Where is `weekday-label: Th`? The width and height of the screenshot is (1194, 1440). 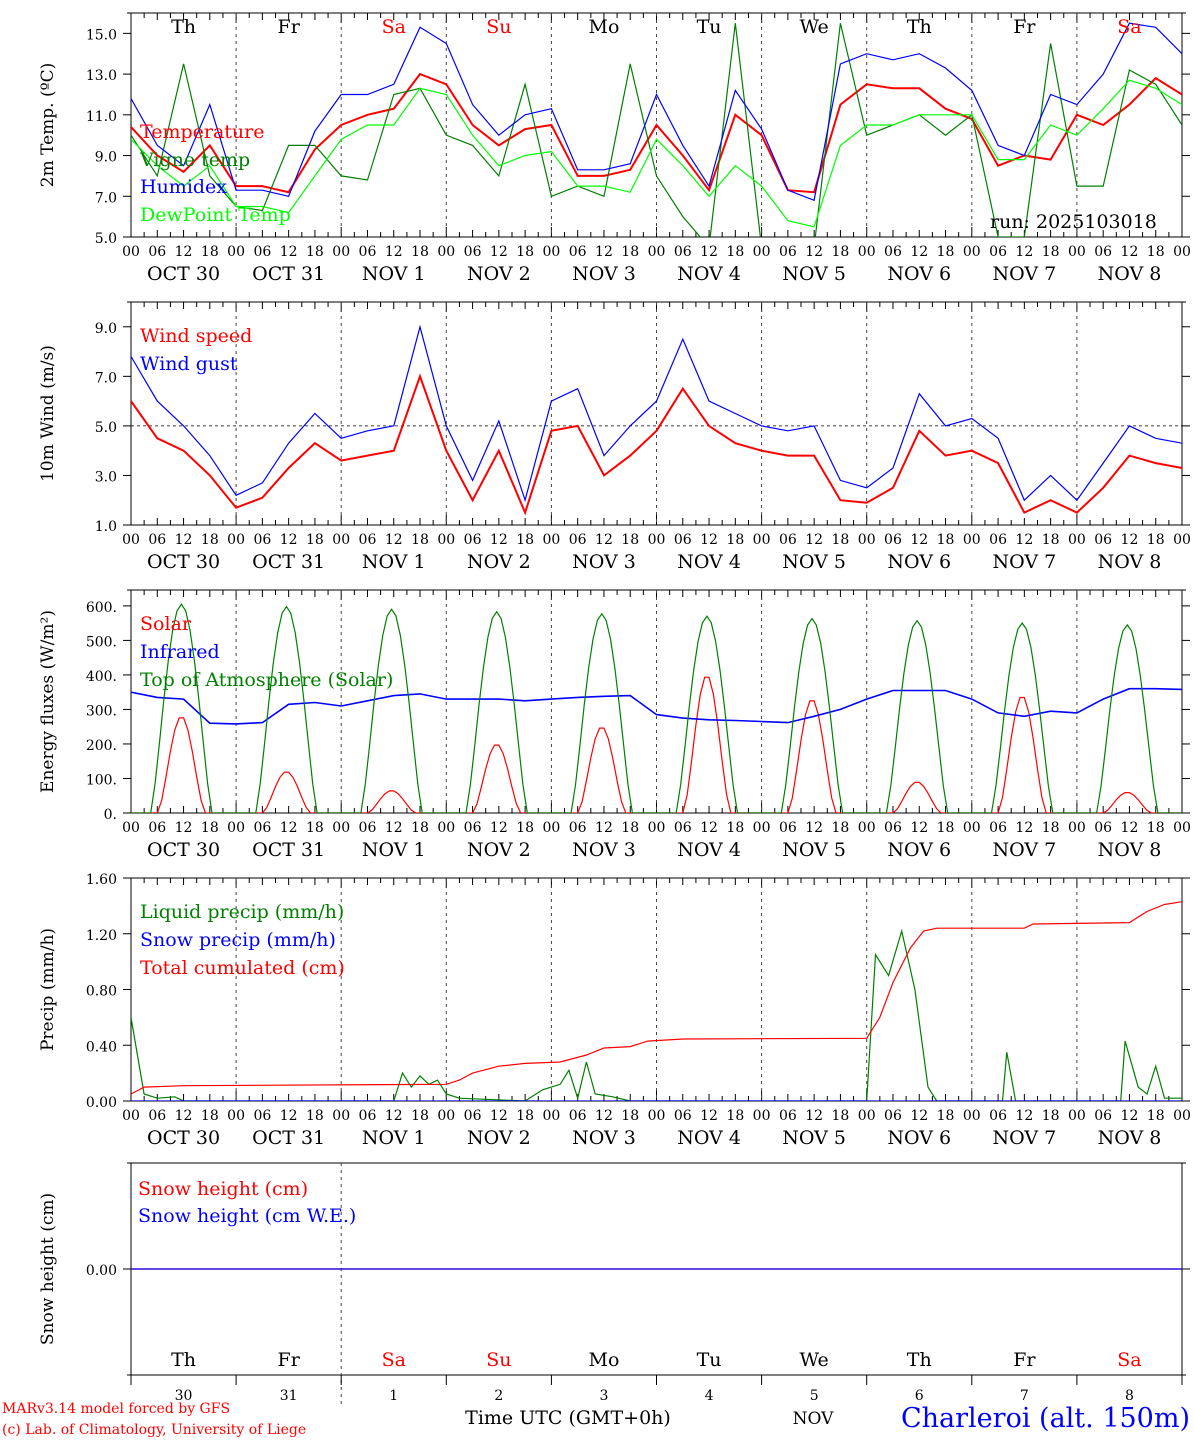
weekday-label: Th is located at coordinates (183, 27).